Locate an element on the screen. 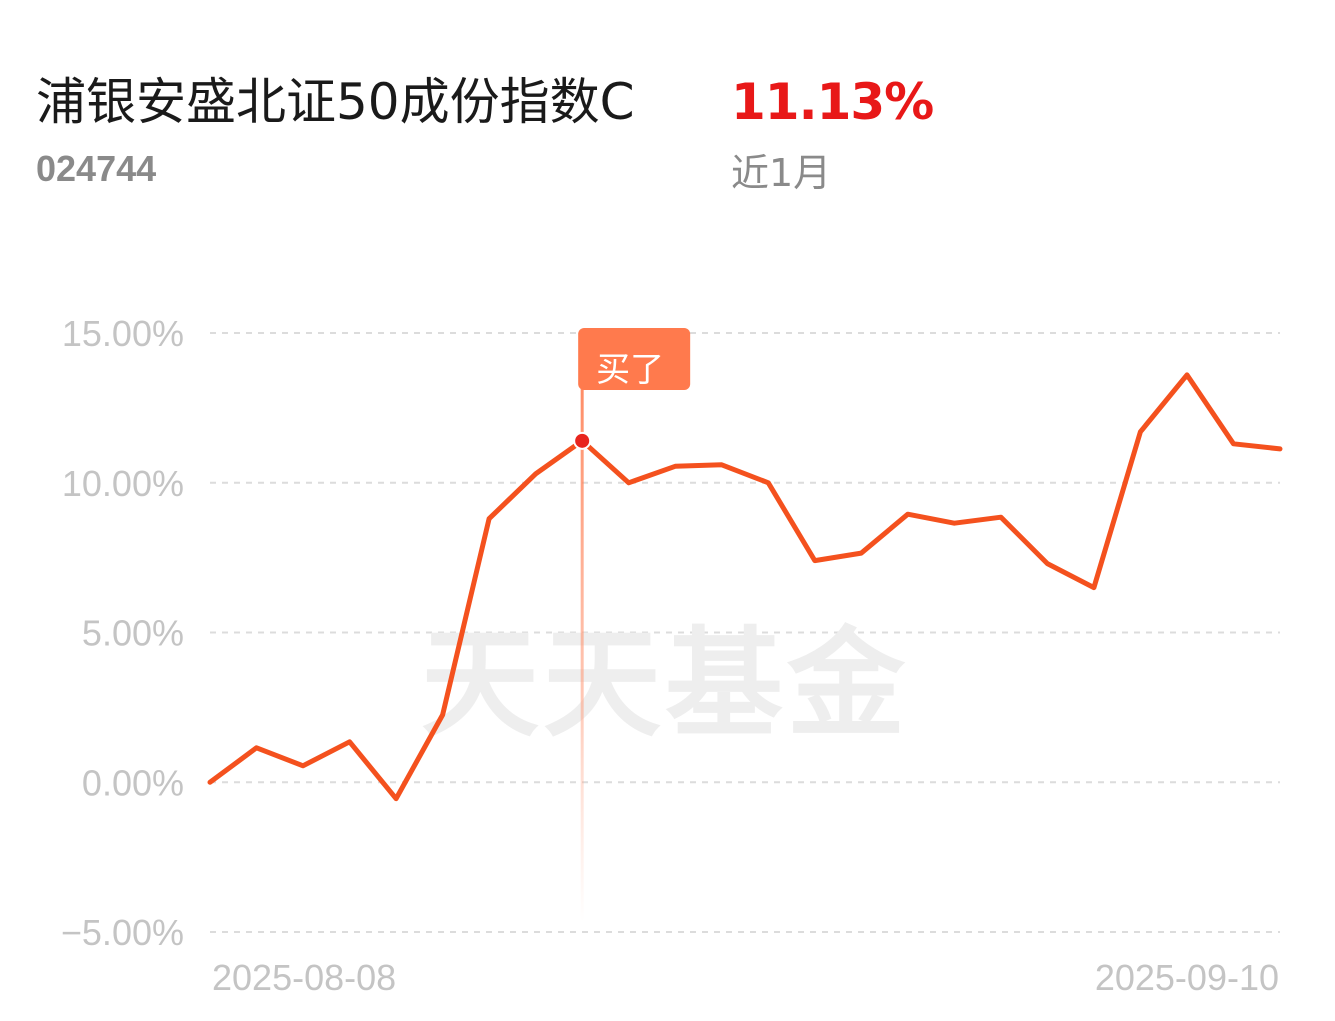 The image size is (1335, 1021). watermark-text: 天天基金 is located at coordinates (665, 683).